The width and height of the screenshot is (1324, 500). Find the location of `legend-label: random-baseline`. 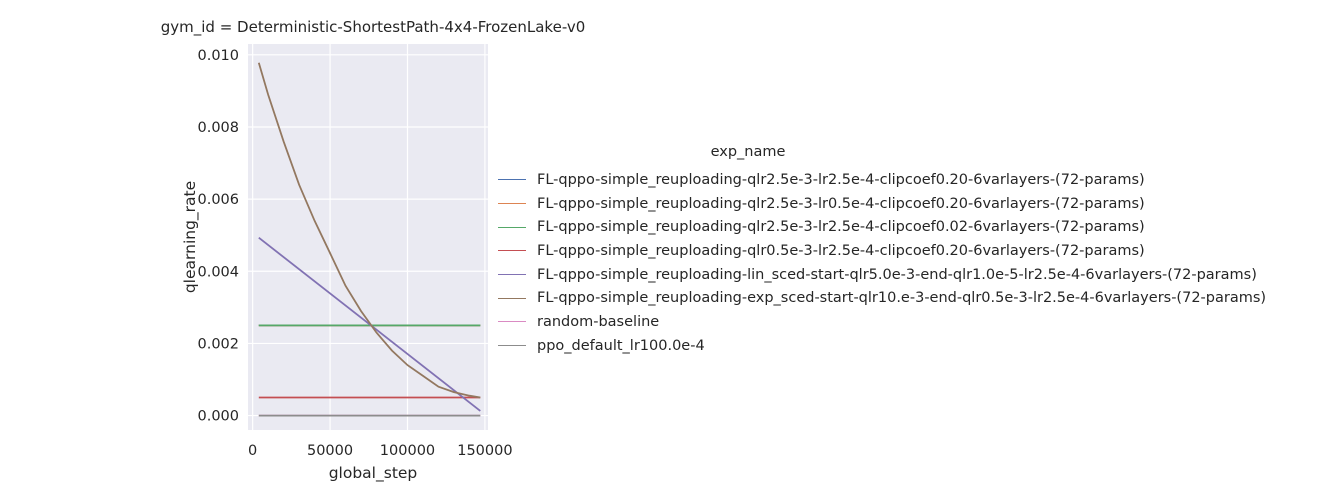

legend-label: random-baseline is located at coordinates (598, 321).